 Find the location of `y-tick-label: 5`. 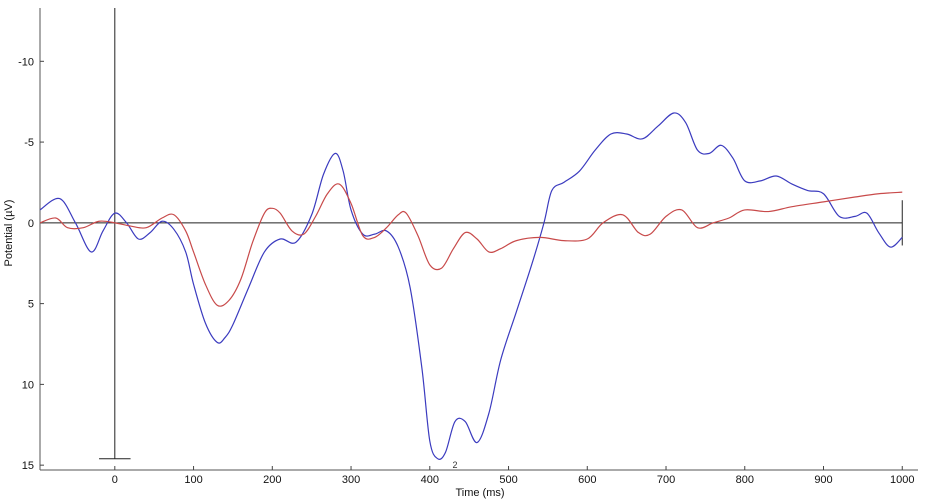

y-tick-label: 5 is located at coordinates (31, 305).